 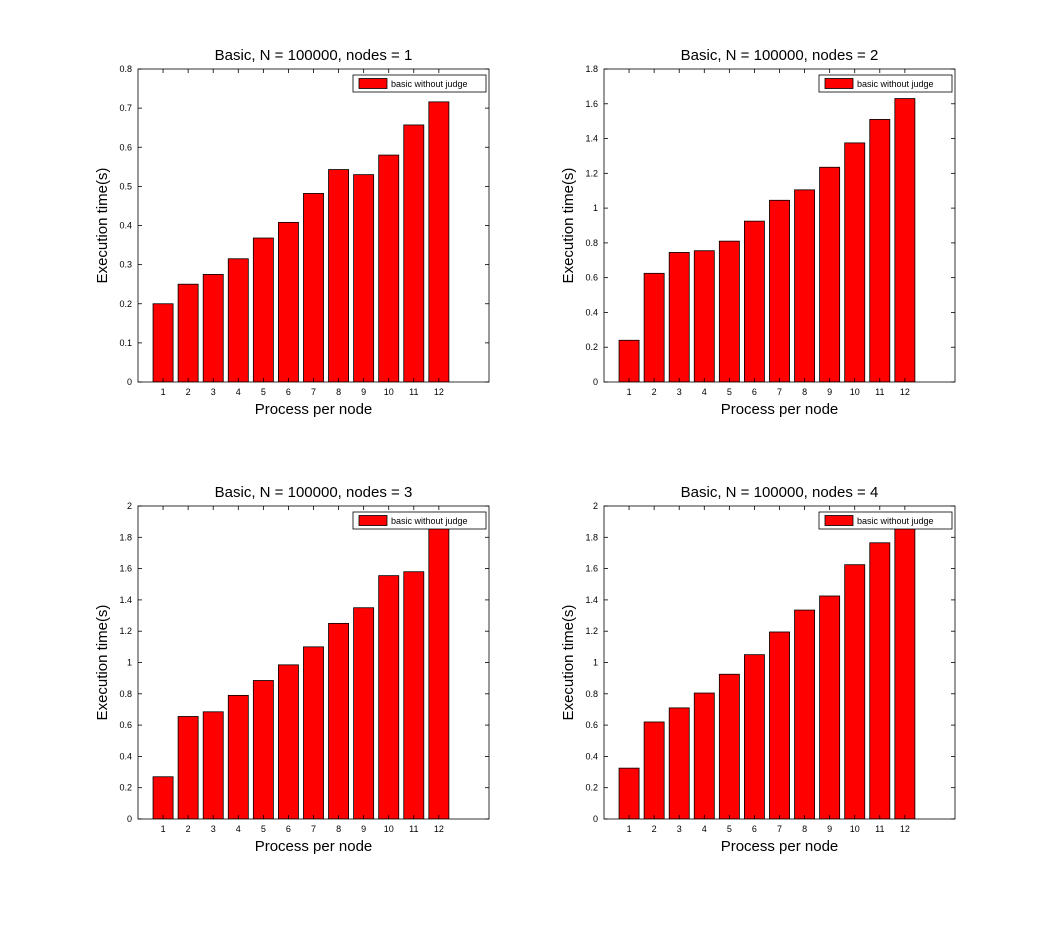 I want to click on x-tick-label: 10, so click(x=855, y=829).